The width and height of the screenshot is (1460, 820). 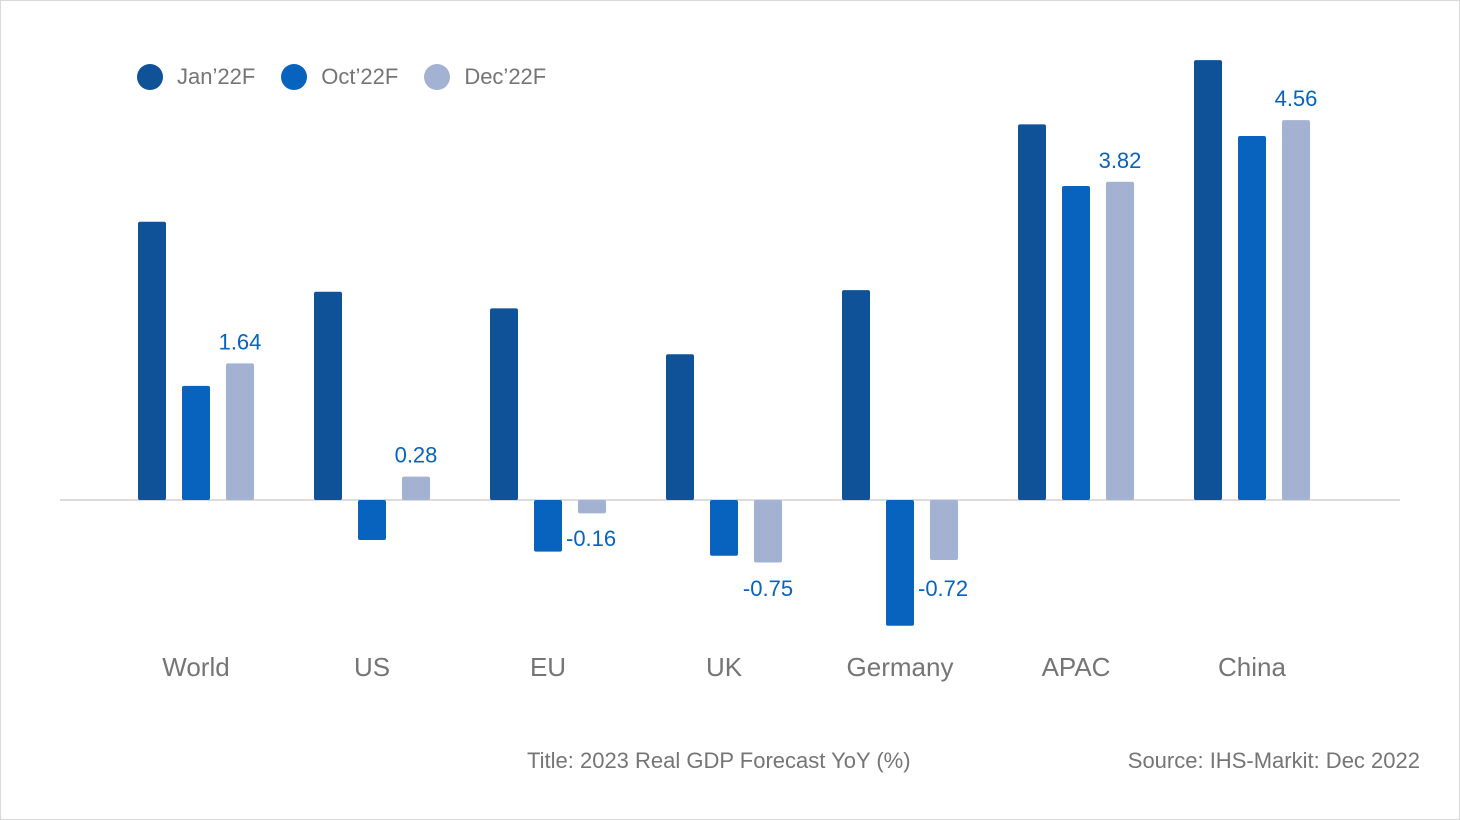 What do you see at coordinates (372, 667) in the screenshot?
I see `x-tick-label-us: US` at bounding box center [372, 667].